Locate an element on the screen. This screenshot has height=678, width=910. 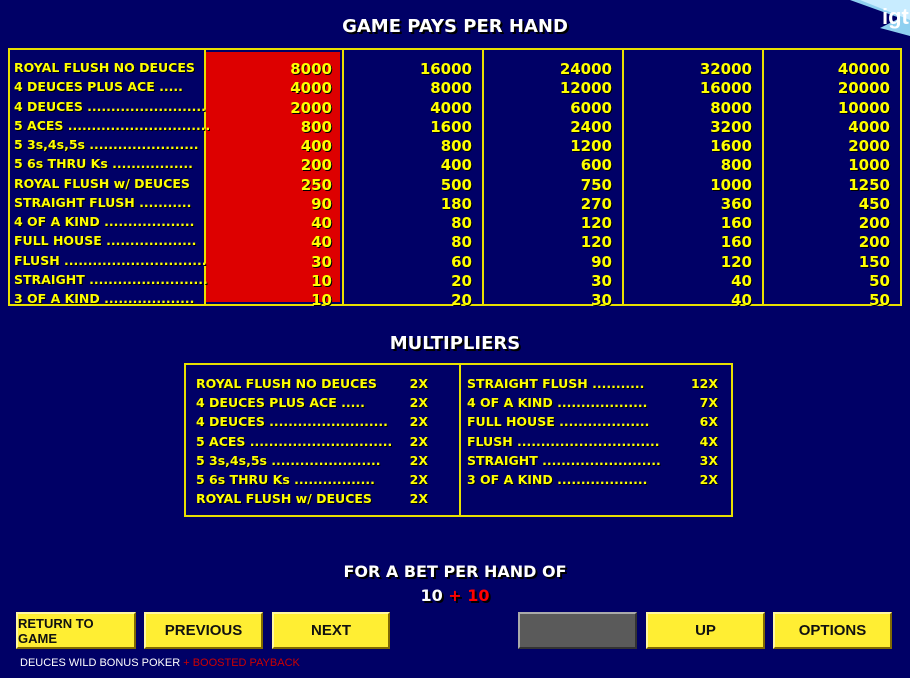
paytable-row: ROYAL FLUSH w/ DEUCES 250 500 750 1000 1250 is located at coordinates (455, 185).